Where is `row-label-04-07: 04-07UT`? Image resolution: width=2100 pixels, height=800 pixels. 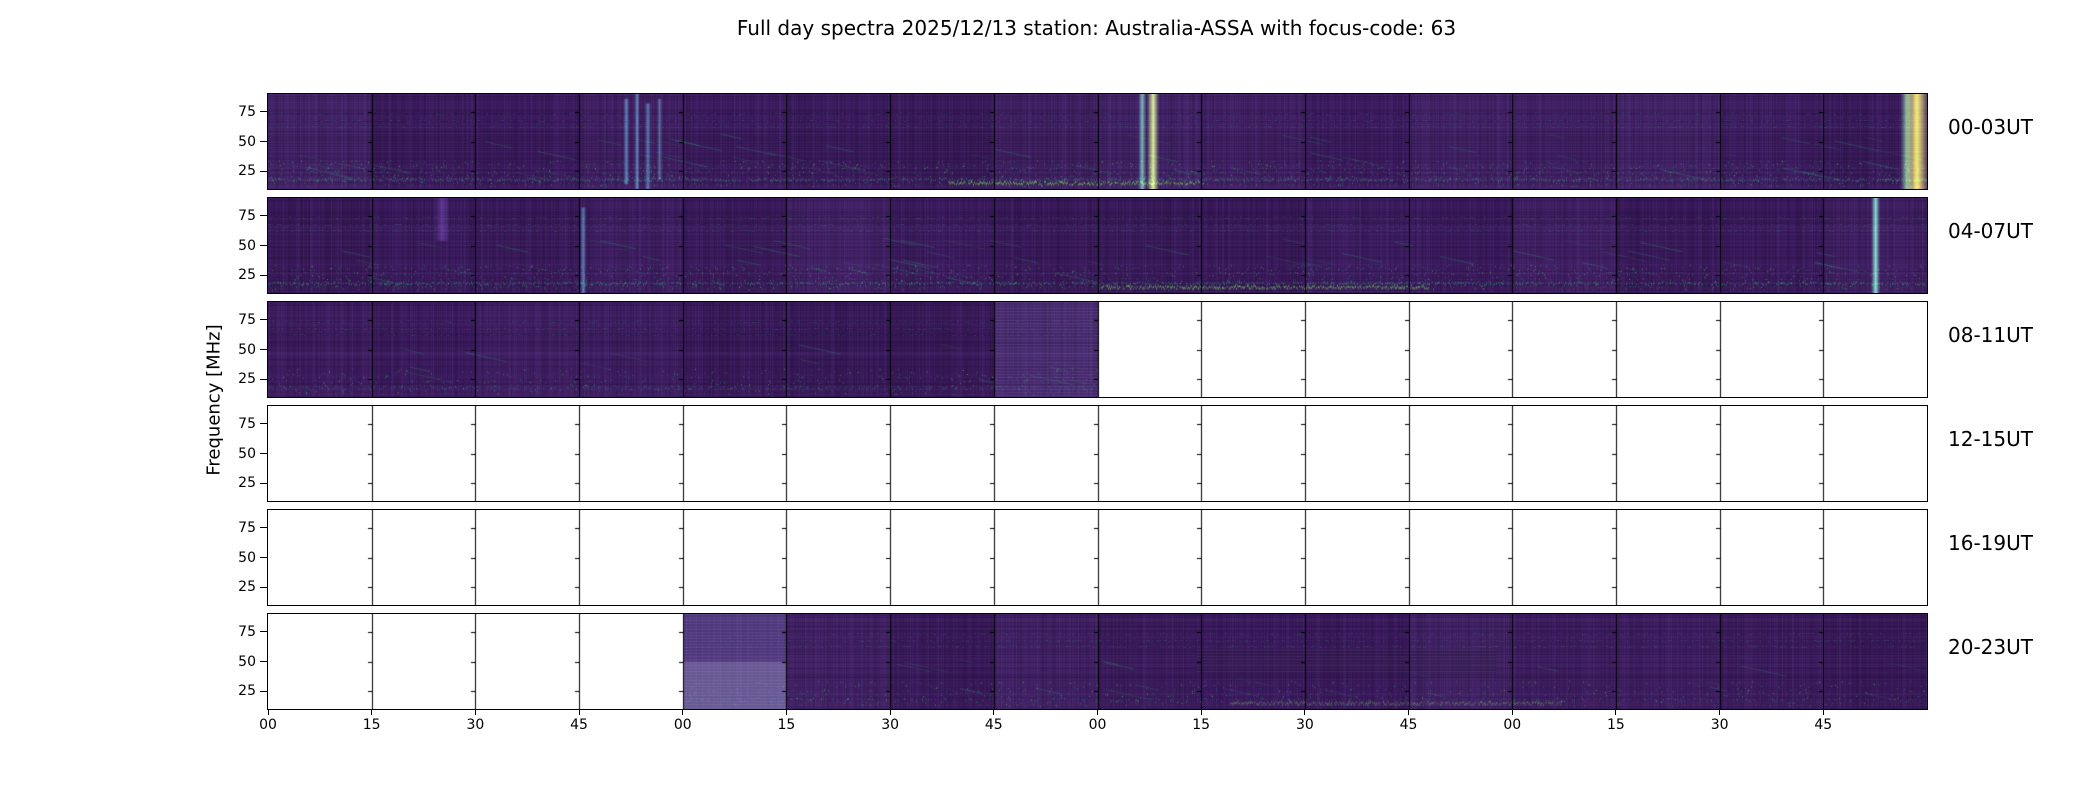 row-label-04-07: 04-07UT is located at coordinates (1990, 231).